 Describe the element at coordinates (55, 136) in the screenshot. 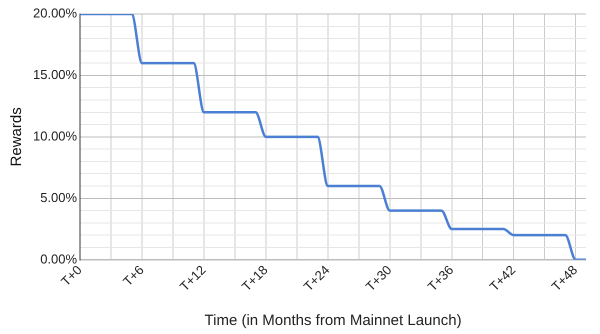

I see `y-tick-label: 10.00%` at that location.